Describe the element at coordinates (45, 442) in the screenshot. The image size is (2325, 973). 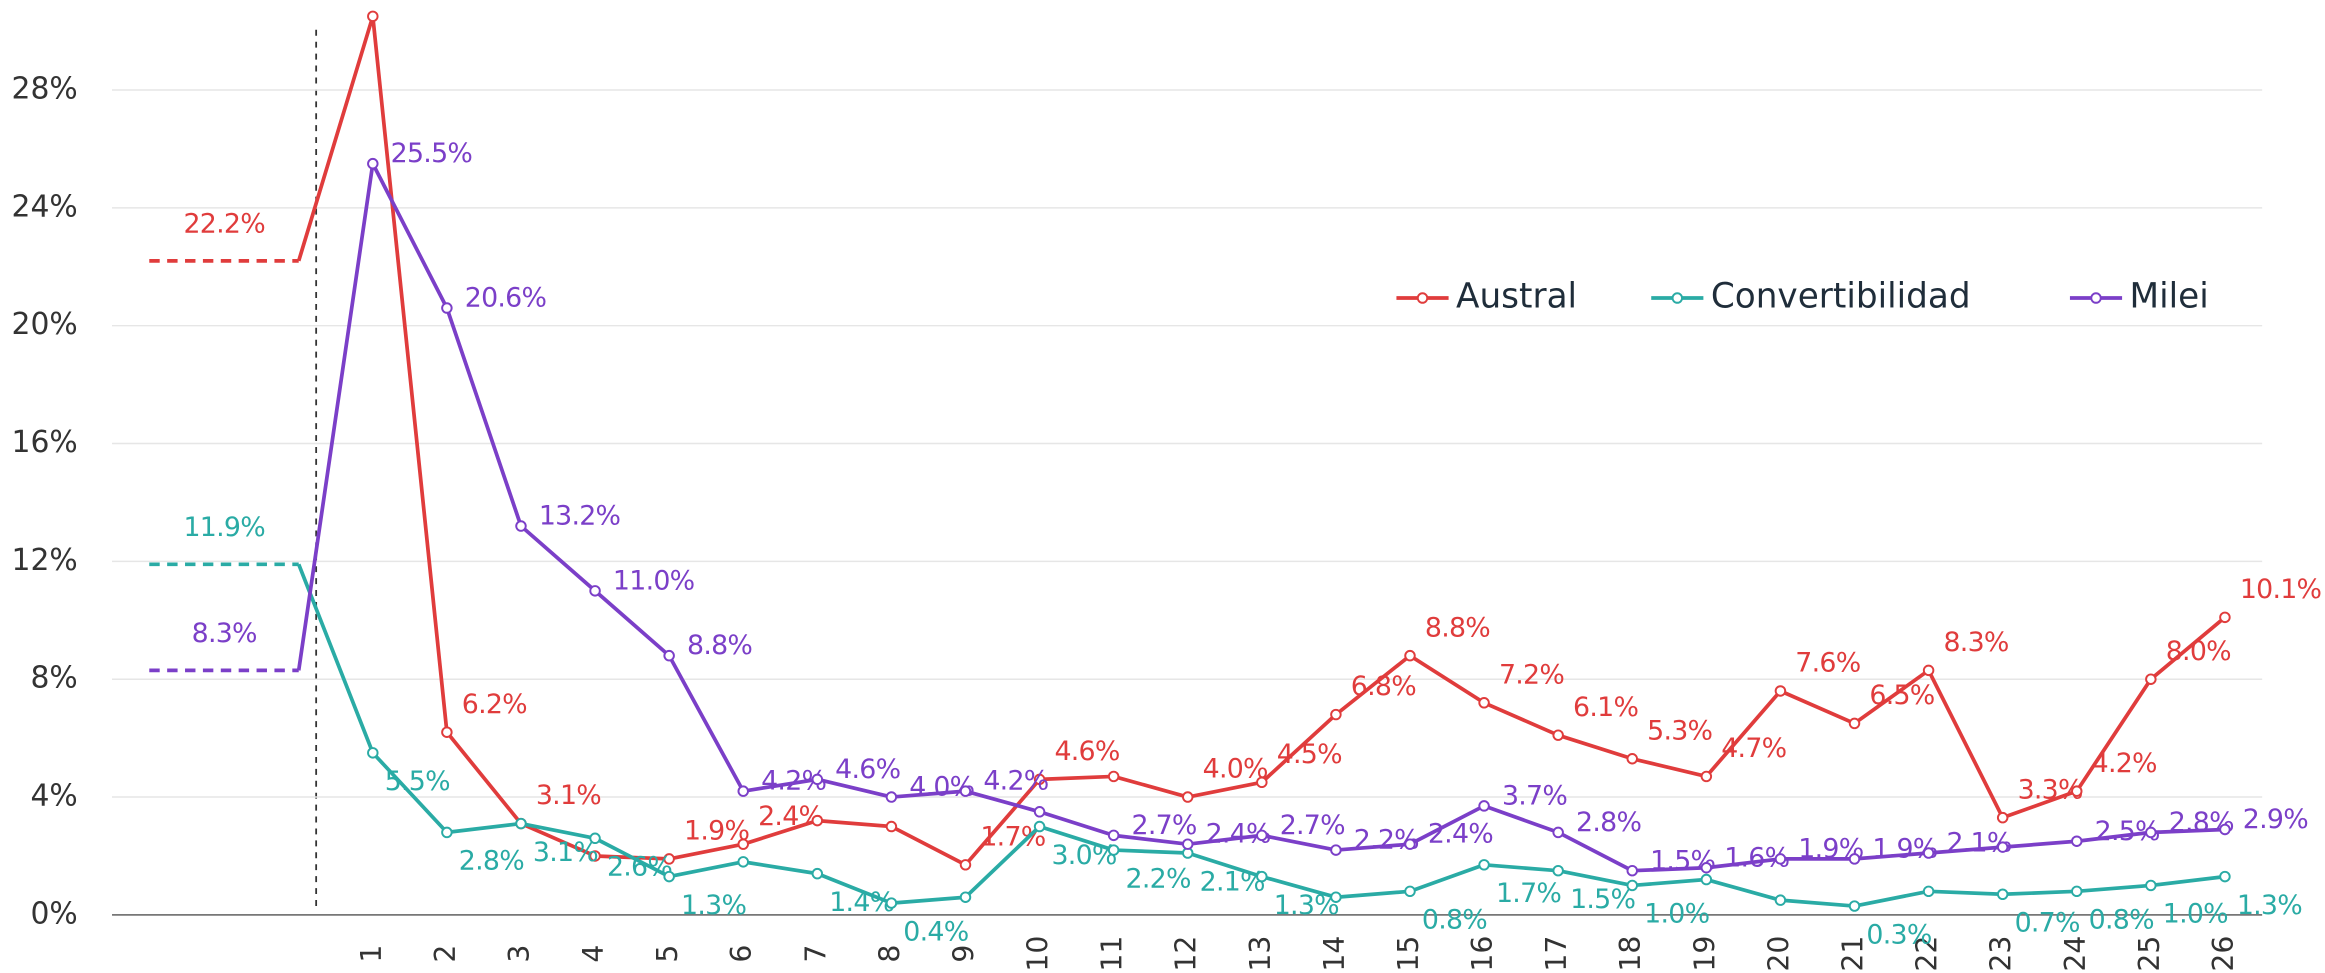
I see `y-tick-label: 16%` at that location.